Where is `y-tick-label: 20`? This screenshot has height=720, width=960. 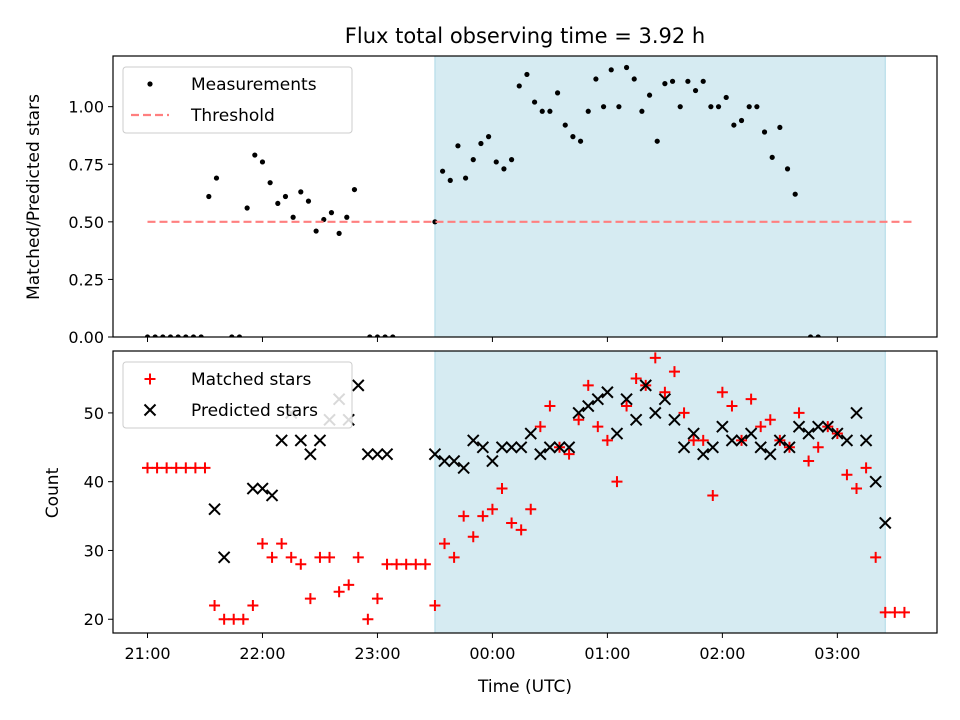 y-tick-label: 20 is located at coordinates (94, 619).